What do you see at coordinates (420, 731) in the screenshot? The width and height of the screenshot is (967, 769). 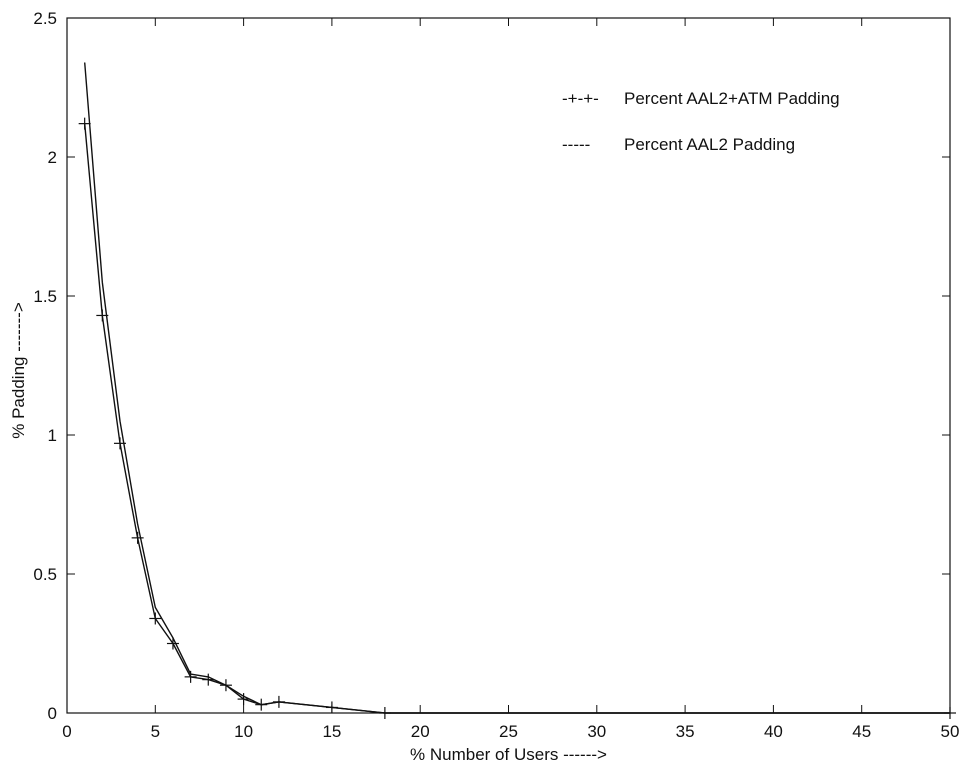 I see `x-tick-label: 20` at bounding box center [420, 731].